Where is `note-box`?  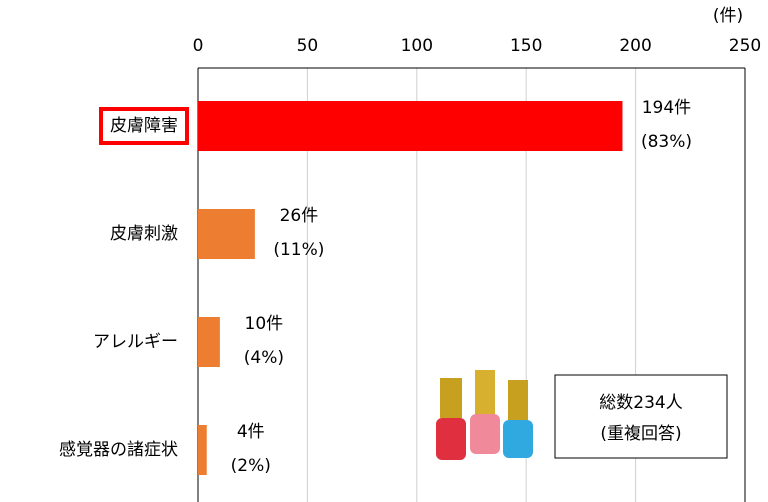 note-box is located at coordinates (641, 416).